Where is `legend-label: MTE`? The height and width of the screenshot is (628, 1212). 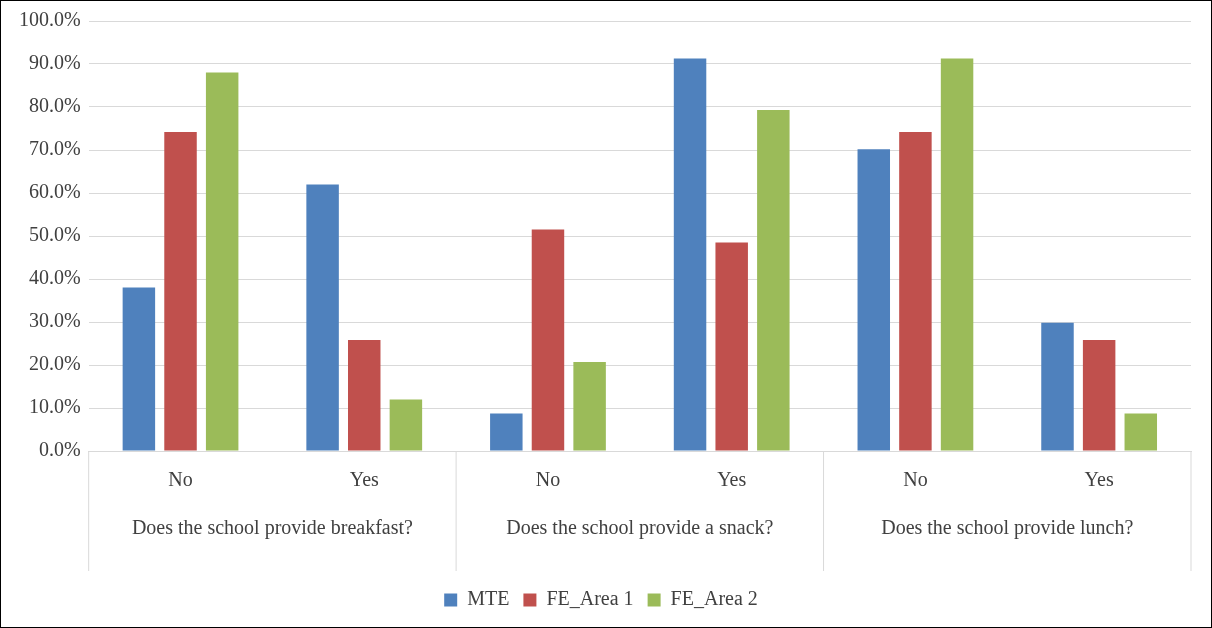
legend-label: MTE is located at coordinates (488, 598).